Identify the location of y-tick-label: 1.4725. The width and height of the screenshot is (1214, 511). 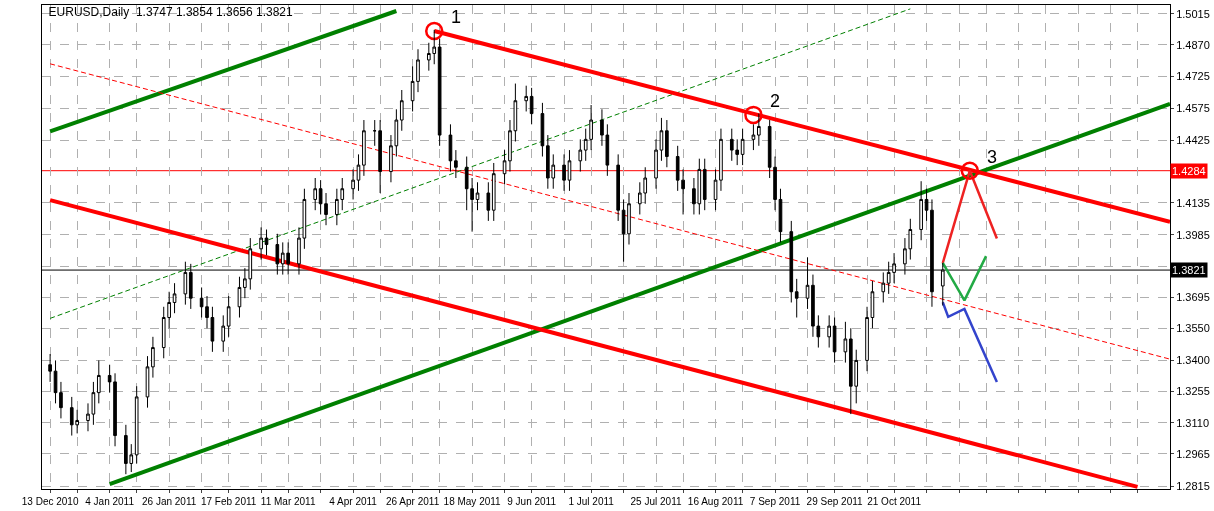
(1193, 75).